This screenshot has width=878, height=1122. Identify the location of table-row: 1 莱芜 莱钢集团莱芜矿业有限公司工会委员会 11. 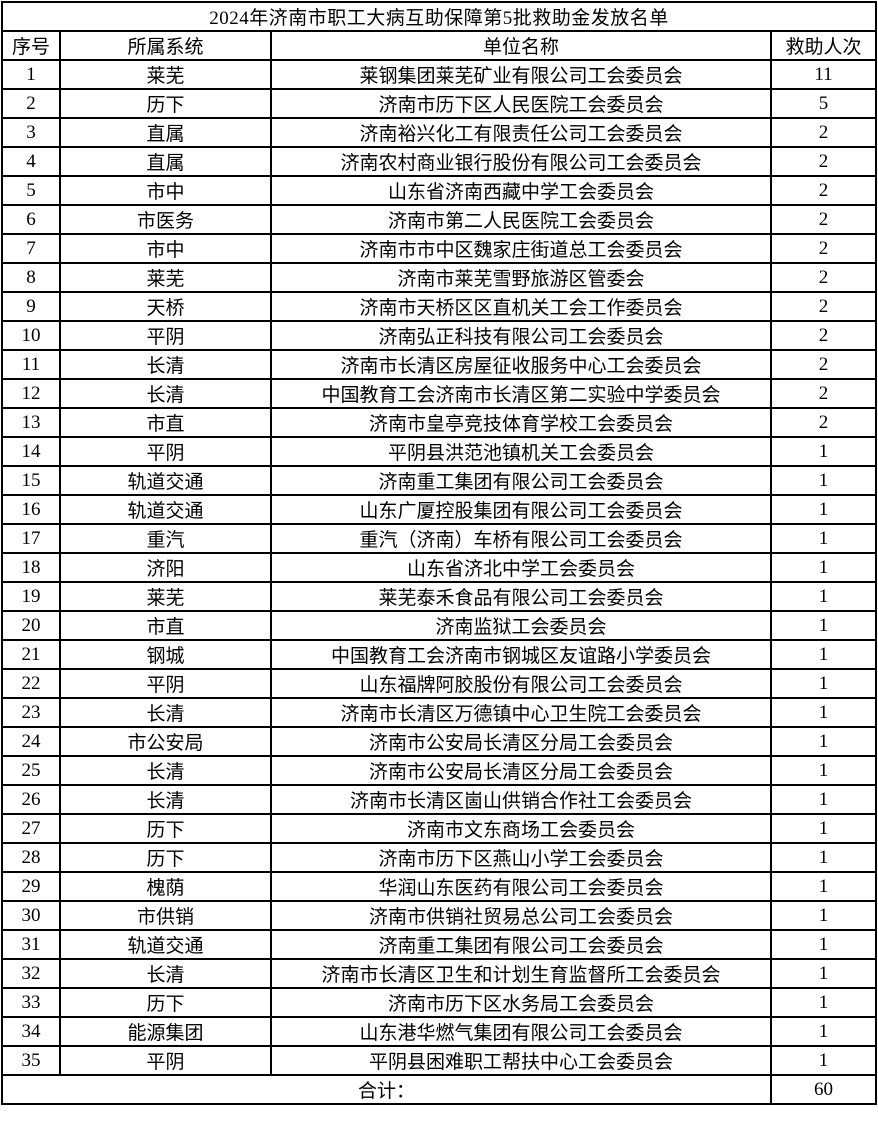
(439, 74).